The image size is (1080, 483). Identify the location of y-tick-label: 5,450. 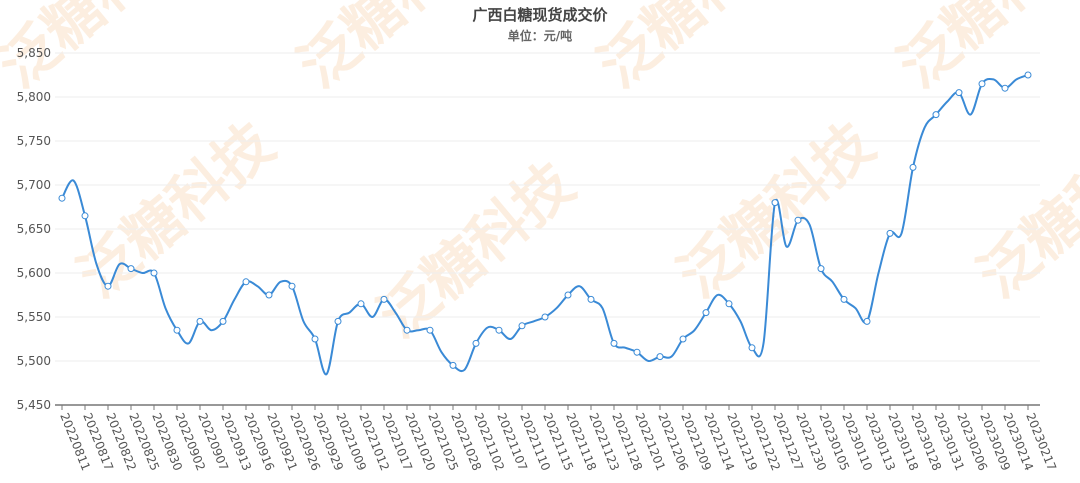
(34, 405).